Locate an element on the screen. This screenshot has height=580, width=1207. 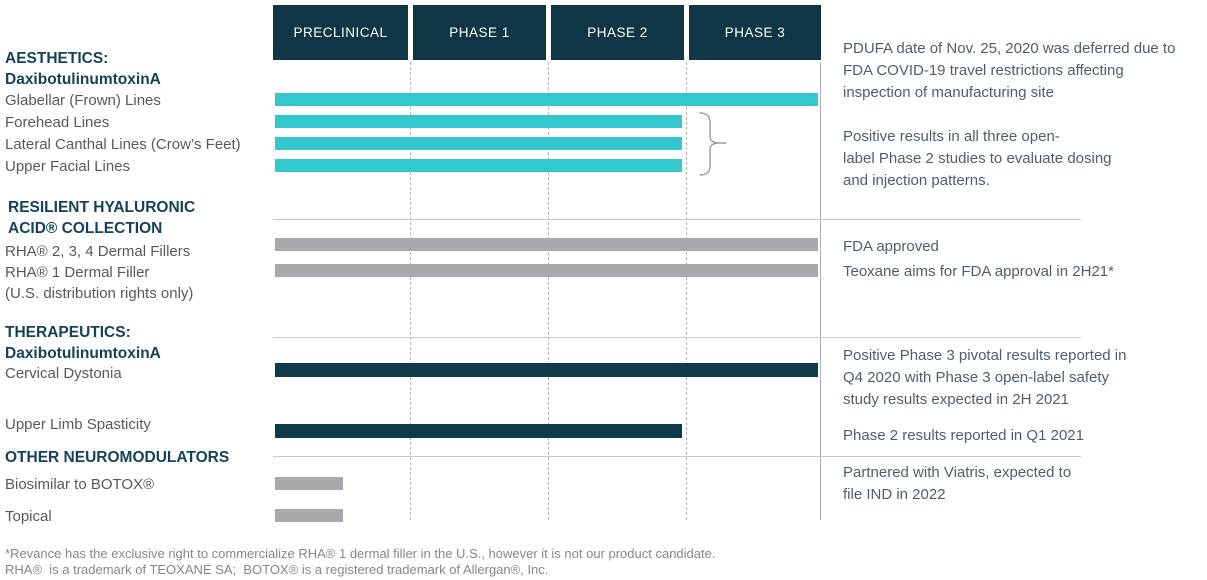
bar-upper-limb-spasticity is located at coordinates (478, 431).